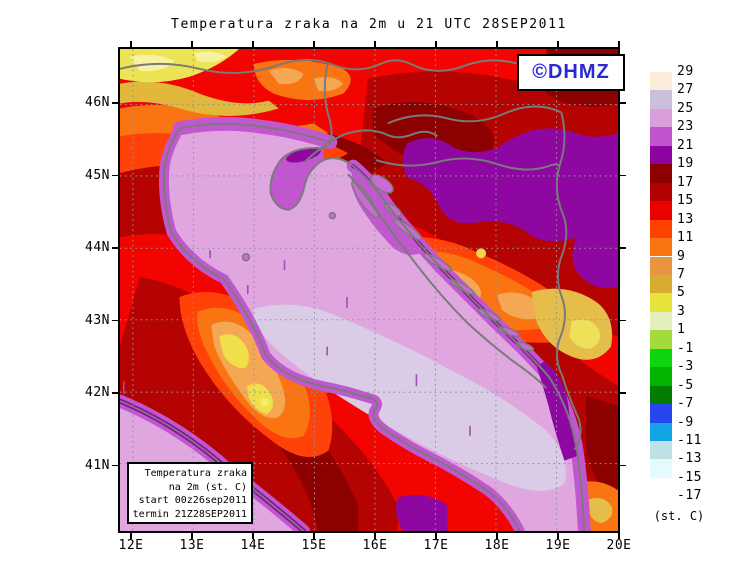 The height and width of the screenshot is (582, 740). What do you see at coordinates (681, 311) in the screenshot?
I see `legend-label: 3` at bounding box center [681, 311].